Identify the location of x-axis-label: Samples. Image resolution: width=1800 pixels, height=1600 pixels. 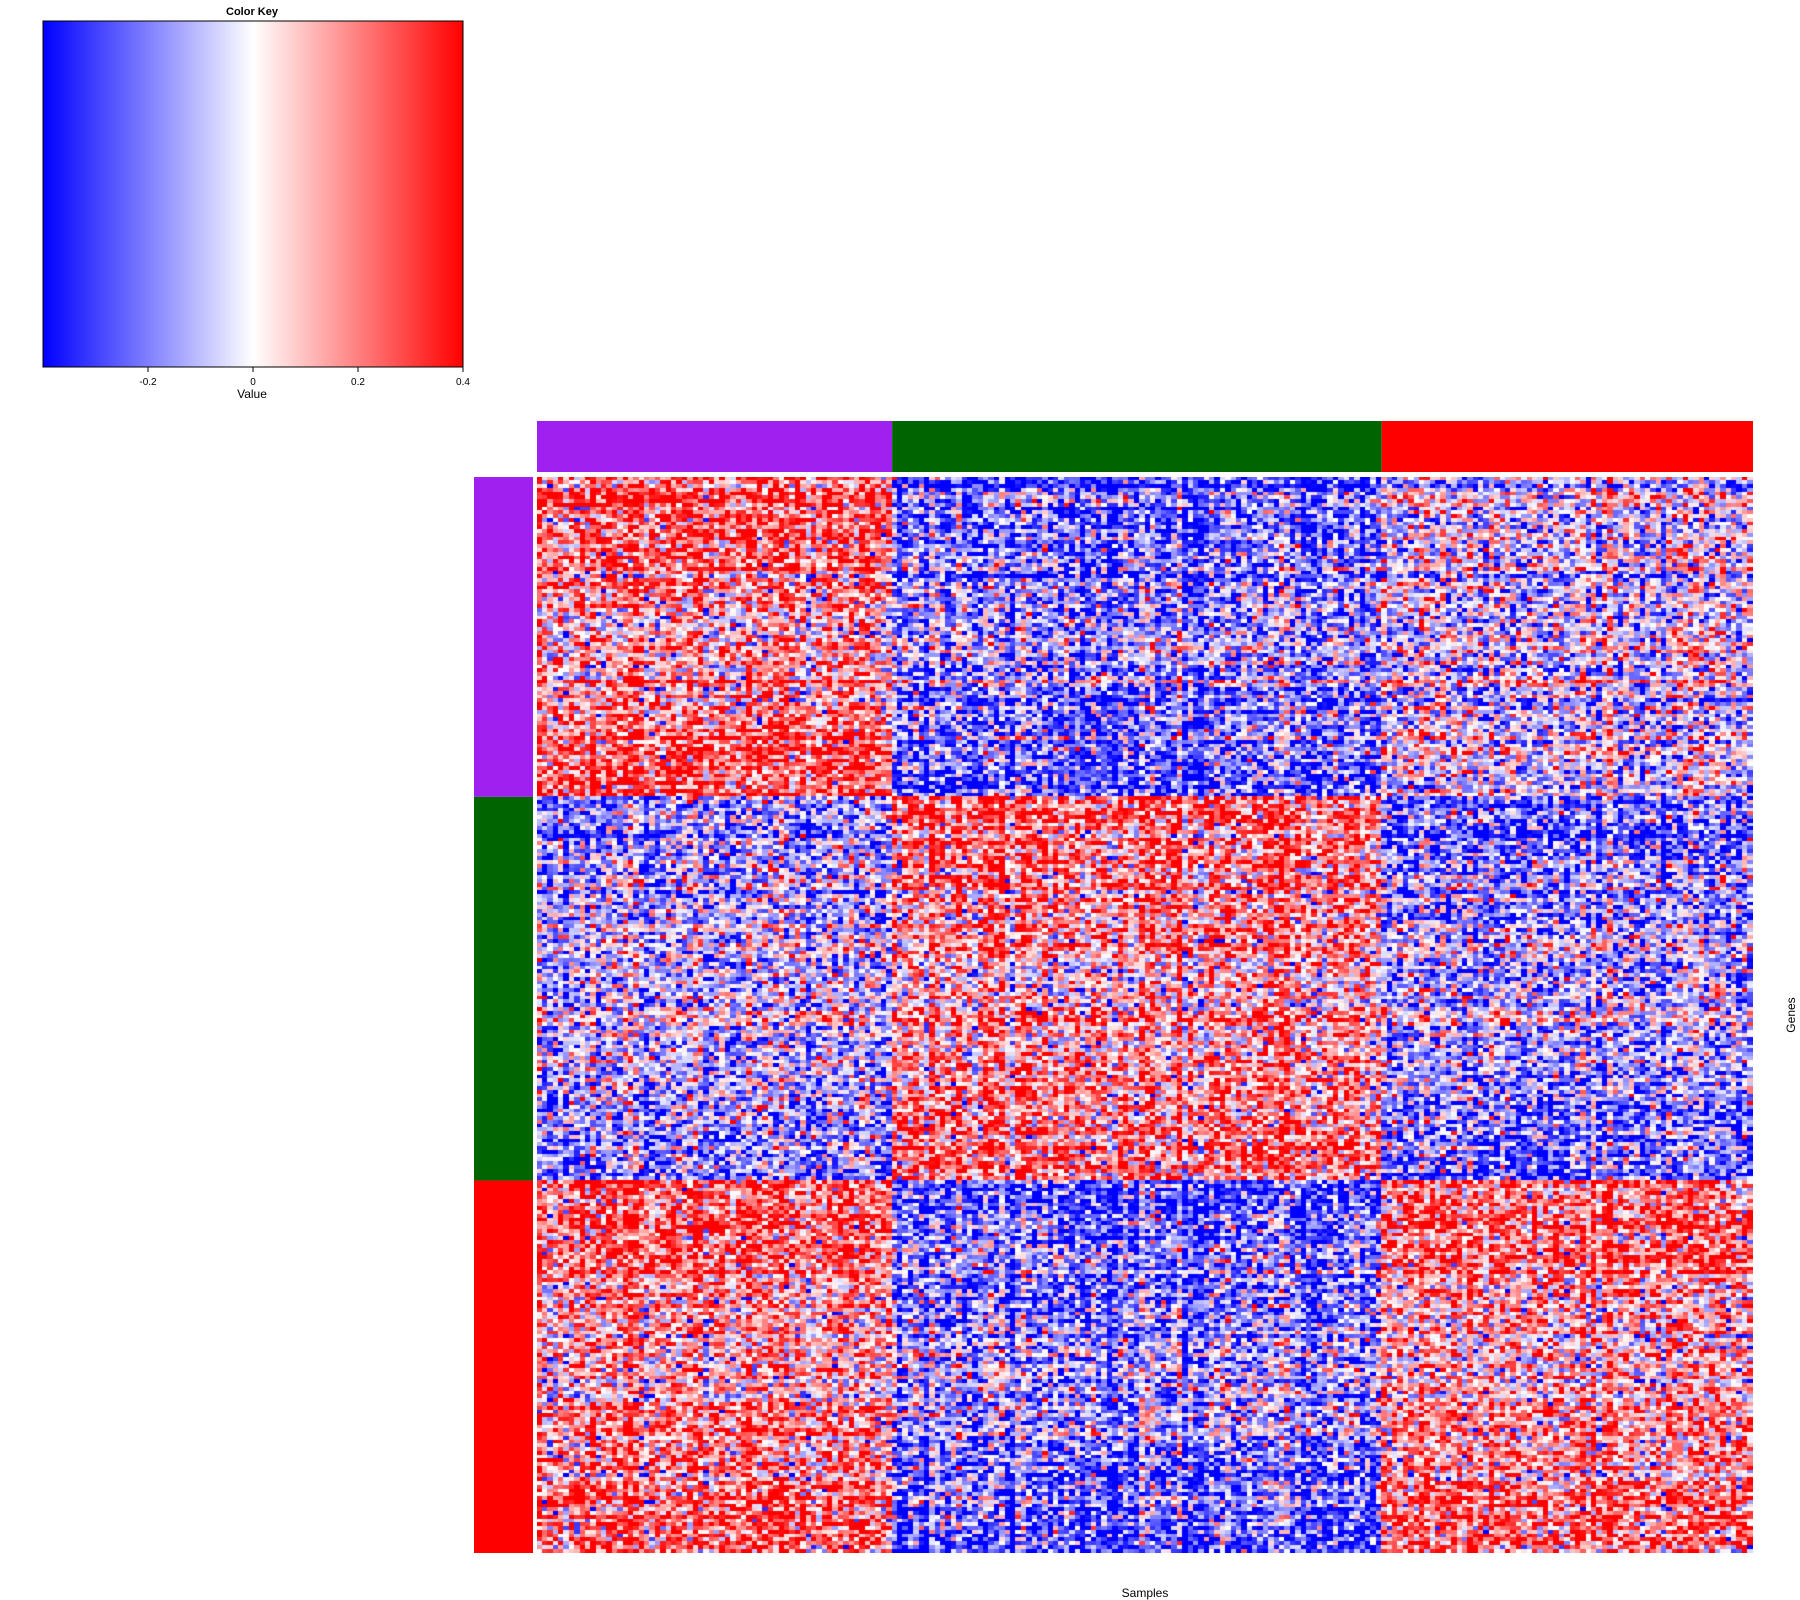
(1145, 1593).